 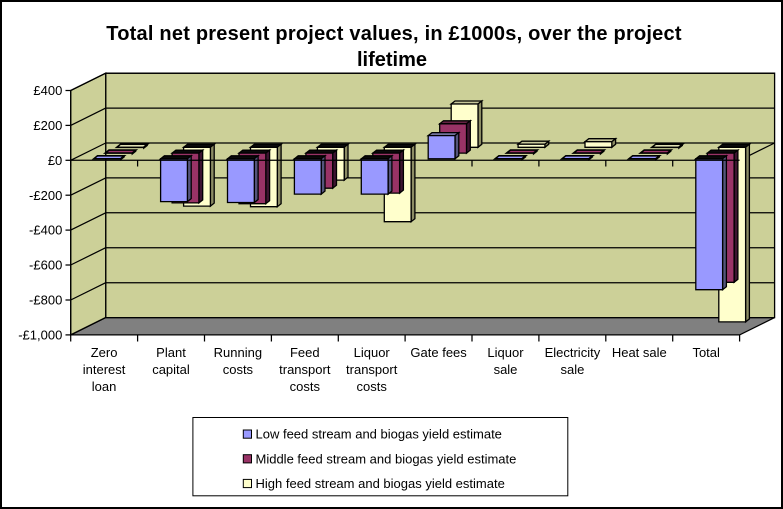 What do you see at coordinates (104, 369) in the screenshot?
I see `svg-text: interest` at bounding box center [104, 369].